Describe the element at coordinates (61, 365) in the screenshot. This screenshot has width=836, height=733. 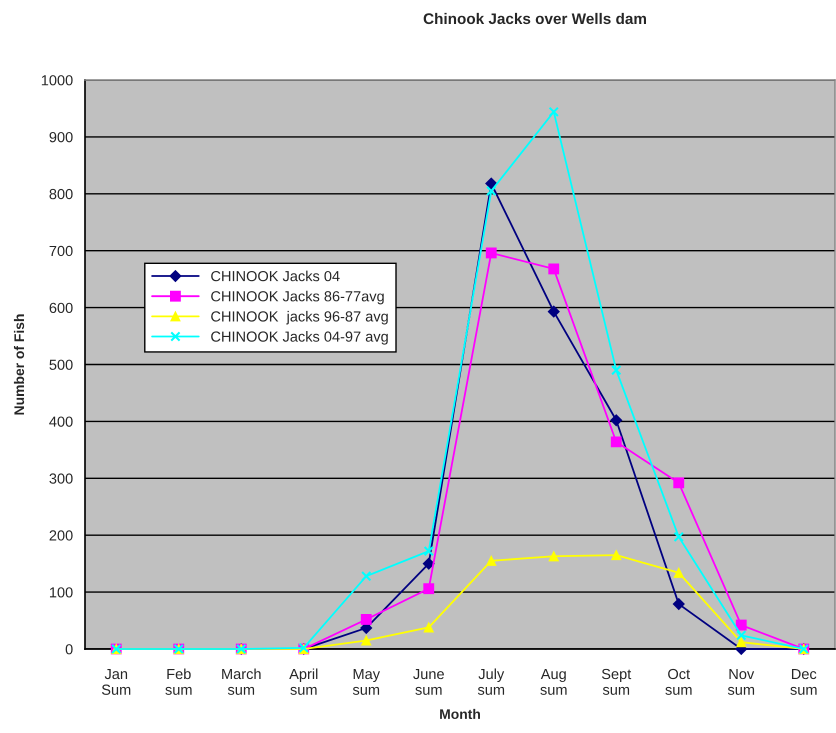
I see `y-tick-label: 500` at that location.